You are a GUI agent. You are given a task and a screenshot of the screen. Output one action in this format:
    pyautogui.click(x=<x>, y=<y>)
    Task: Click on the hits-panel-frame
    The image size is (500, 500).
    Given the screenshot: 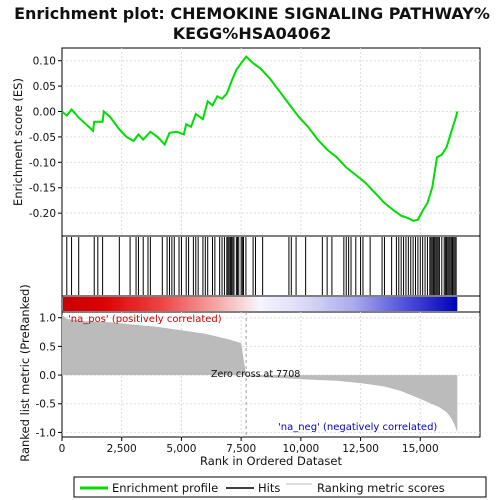 What is the action you would take?
    pyautogui.click(x=271, y=266)
    